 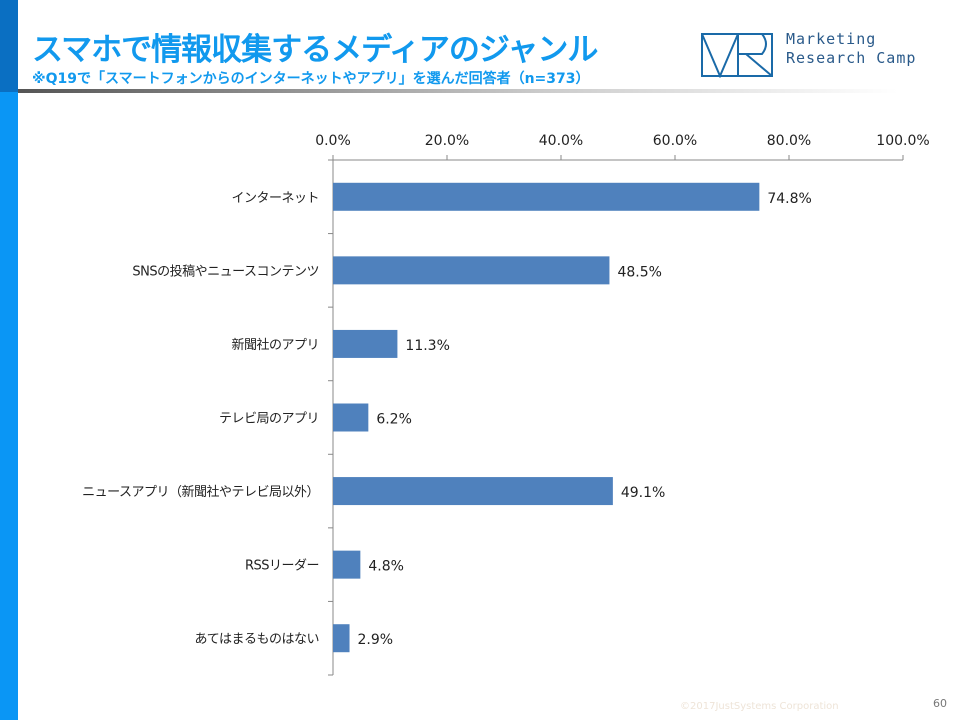 I want to click on title-divider, so click(x=458, y=91).